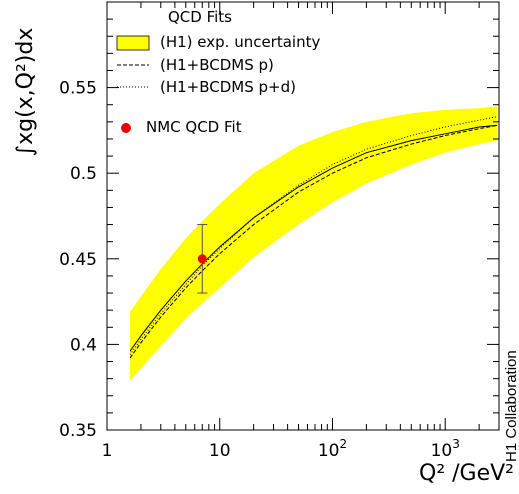 The height and width of the screenshot is (494, 519). Describe the element at coordinates (200, 17) in the screenshot. I see `legend-title: QCD Fits` at that location.